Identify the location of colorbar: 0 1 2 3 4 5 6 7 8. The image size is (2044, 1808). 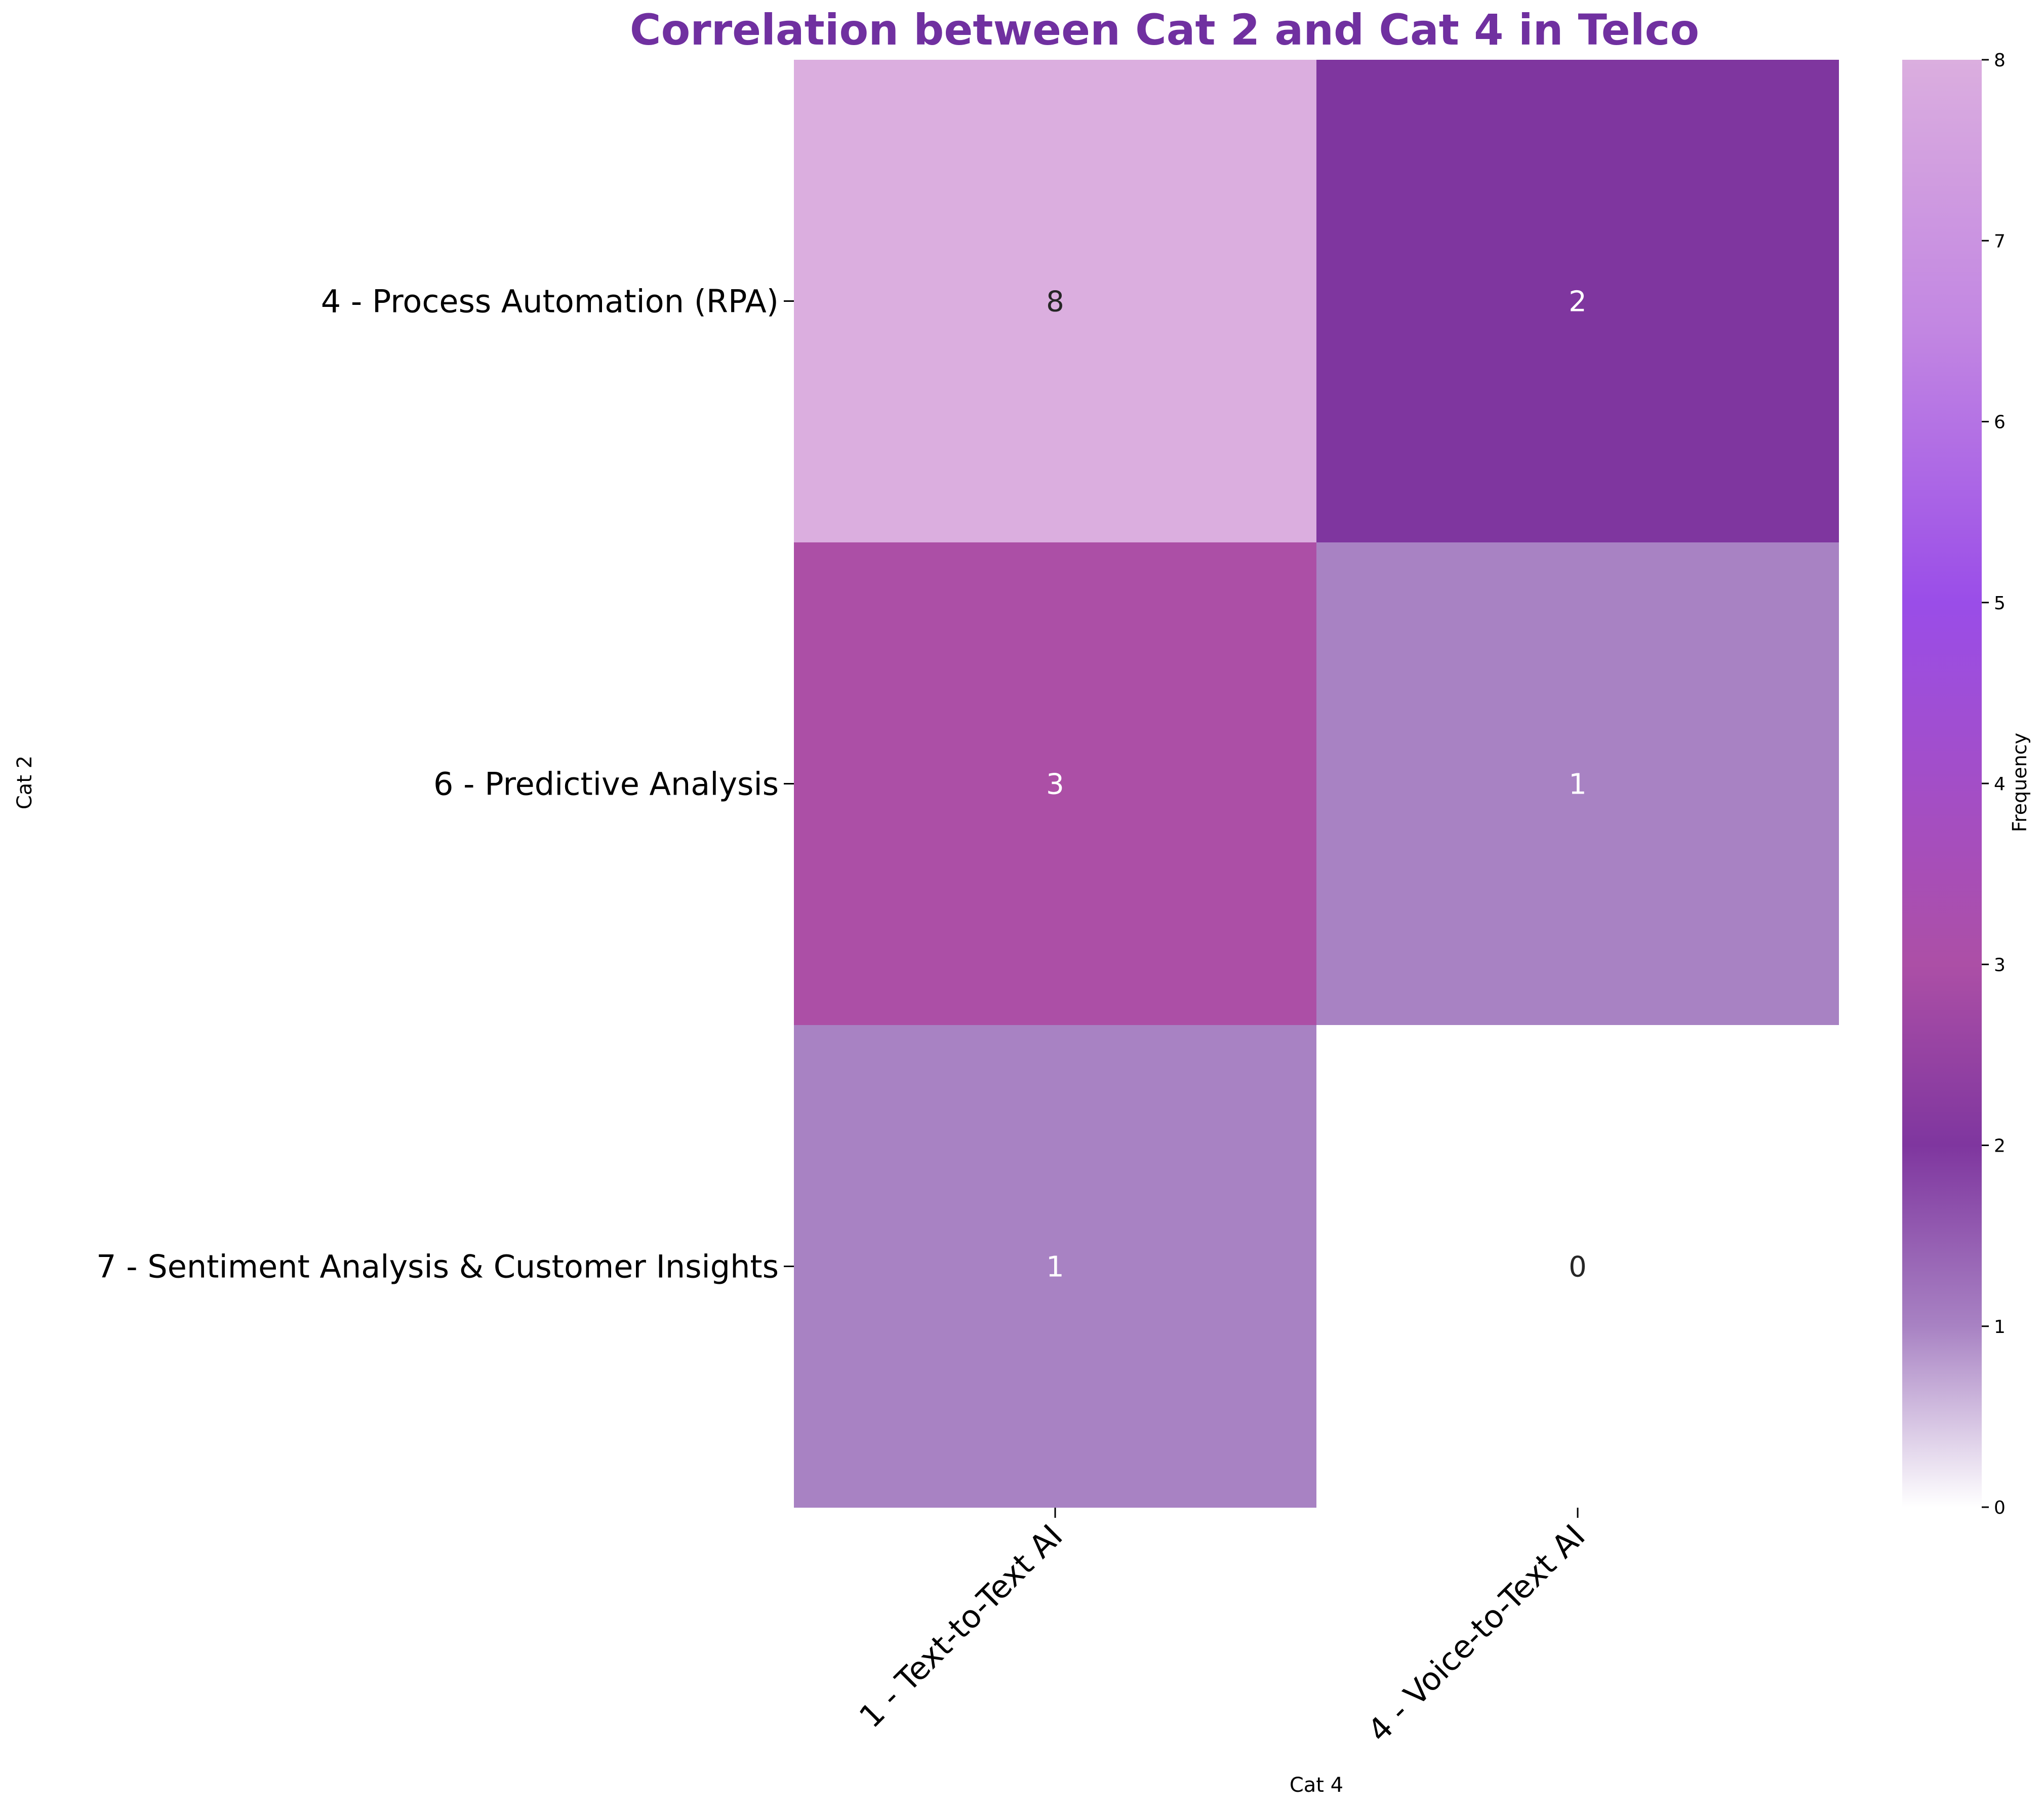
(1954, 784).